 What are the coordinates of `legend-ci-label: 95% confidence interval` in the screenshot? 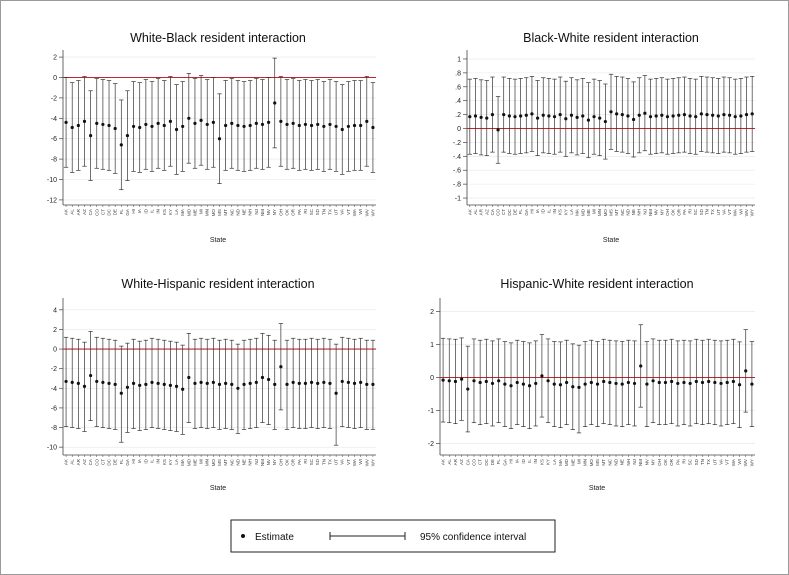 It's located at (473, 537).